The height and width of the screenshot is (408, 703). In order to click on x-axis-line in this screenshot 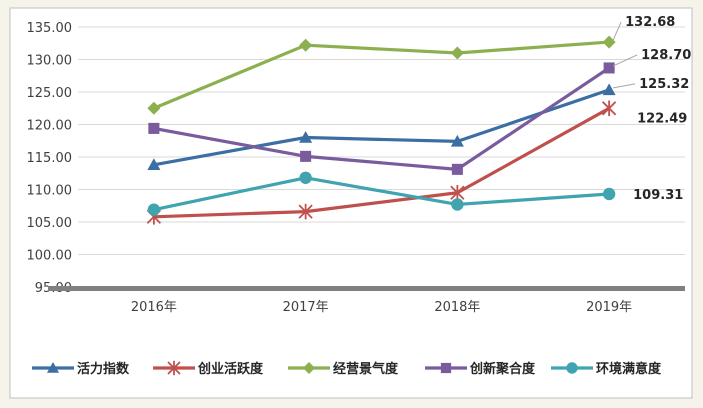, I will do `click(366, 288)`.